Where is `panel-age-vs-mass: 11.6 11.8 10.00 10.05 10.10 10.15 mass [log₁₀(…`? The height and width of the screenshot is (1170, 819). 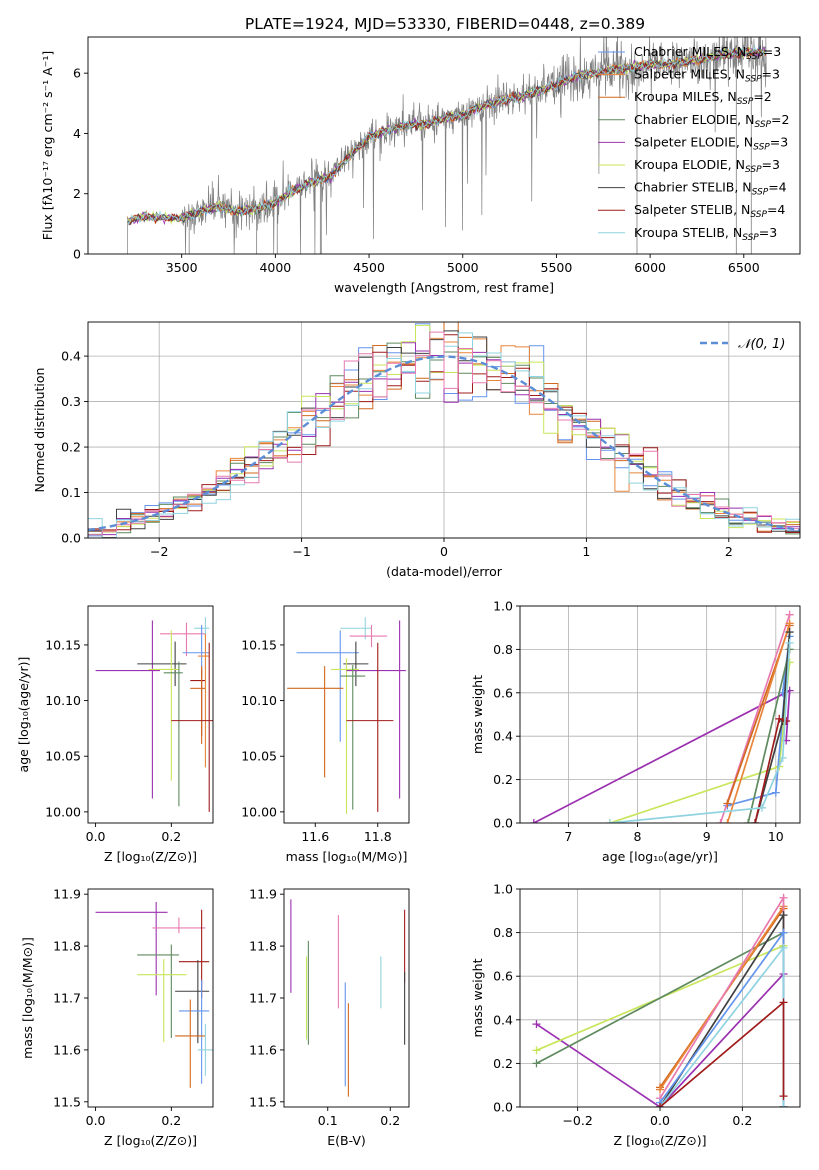
panel-age-vs-mass: 11.6 11.8 10.00 10.05 10.10 10.15 mass [log₁₀(… is located at coordinates (325, 734).